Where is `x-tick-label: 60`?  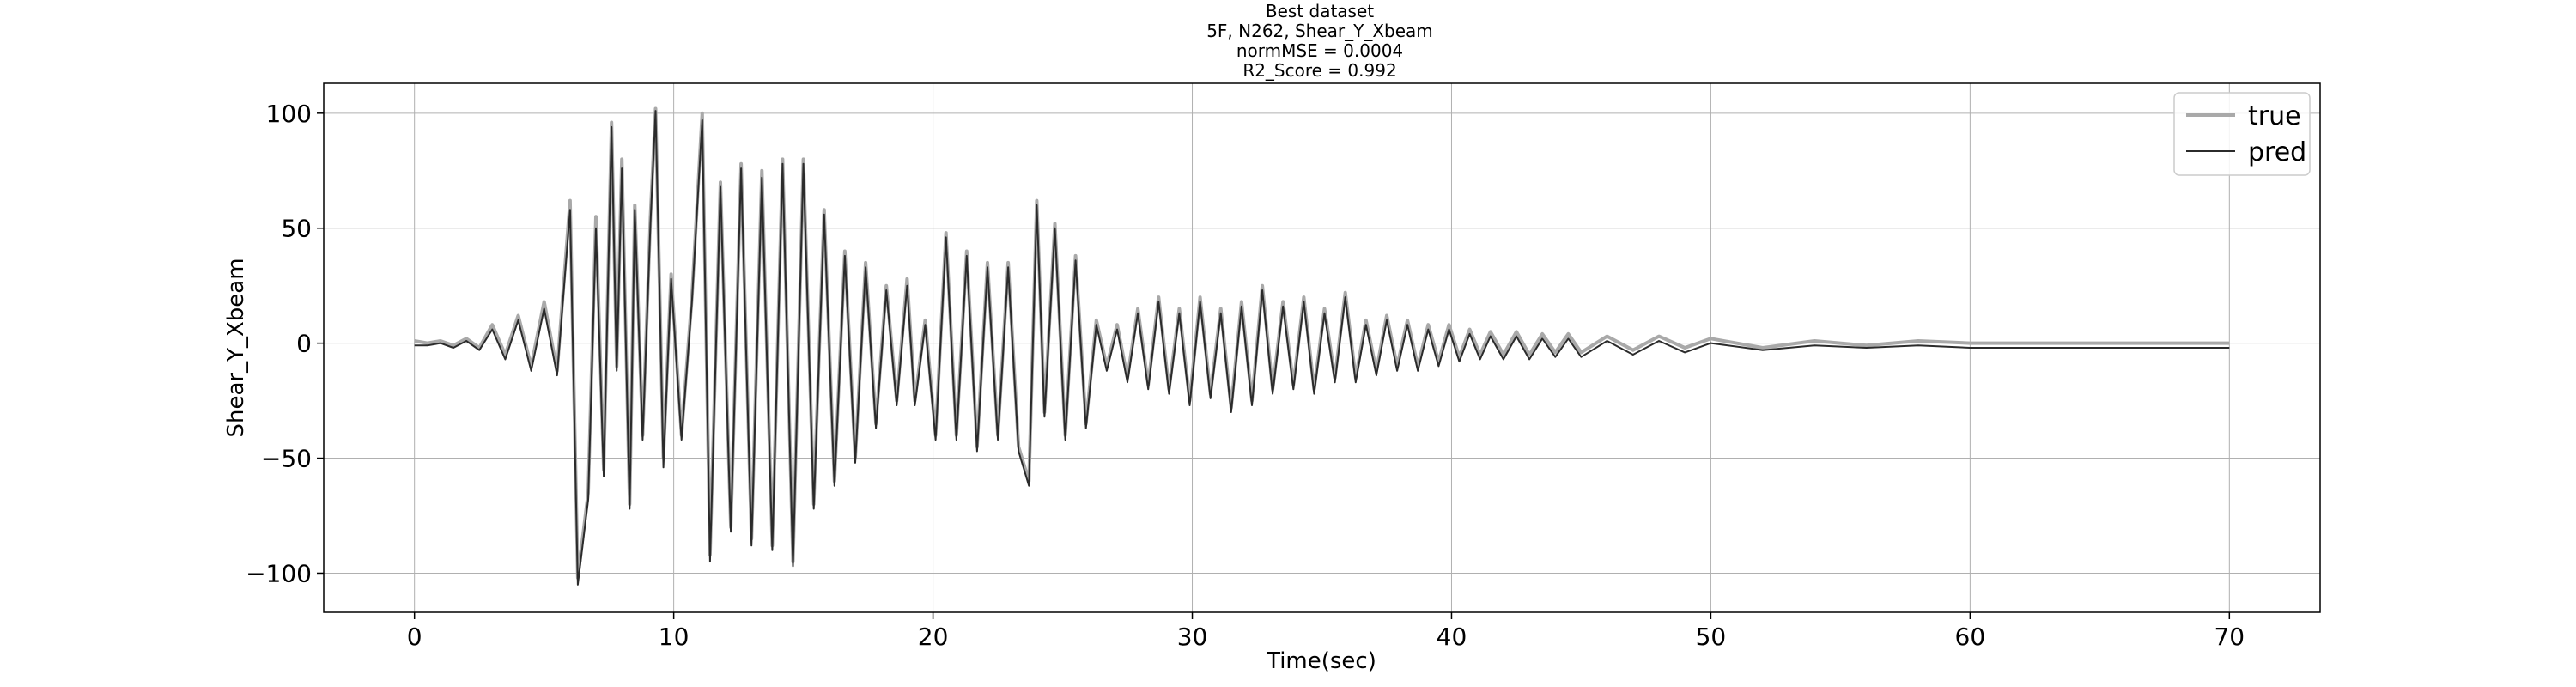 x-tick-label: 60 is located at coordinates (1970, 637).